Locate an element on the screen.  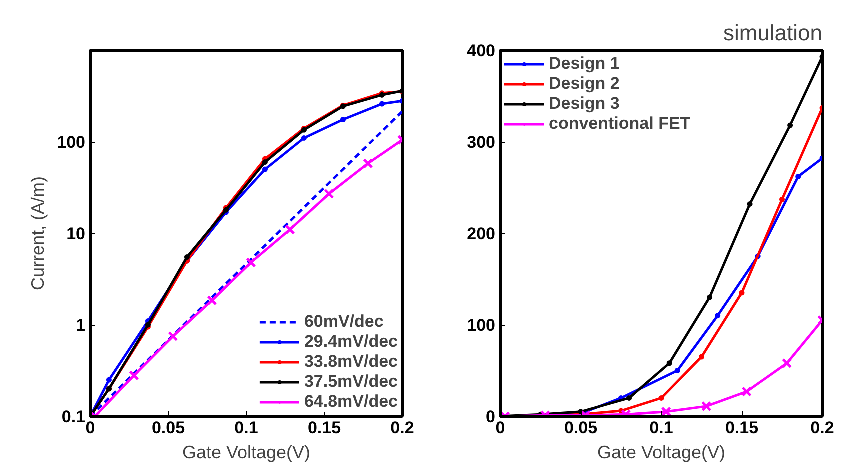
y-tick-label: 200 is located at coordinates (481, 234).